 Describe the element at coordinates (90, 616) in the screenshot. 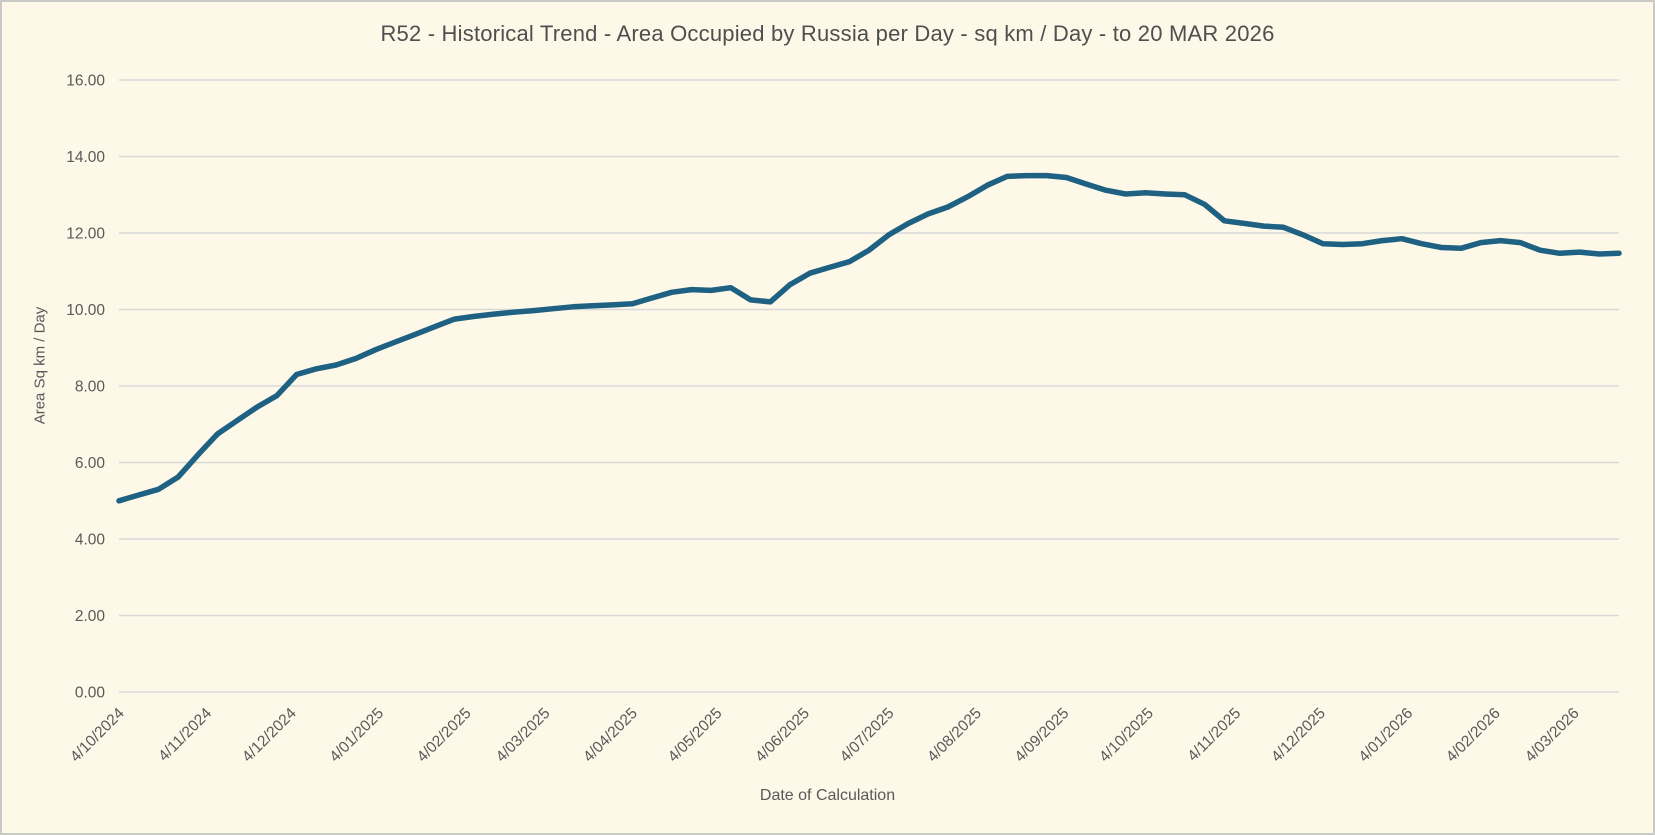

I see `y-tick-label: 2.00` at that location.